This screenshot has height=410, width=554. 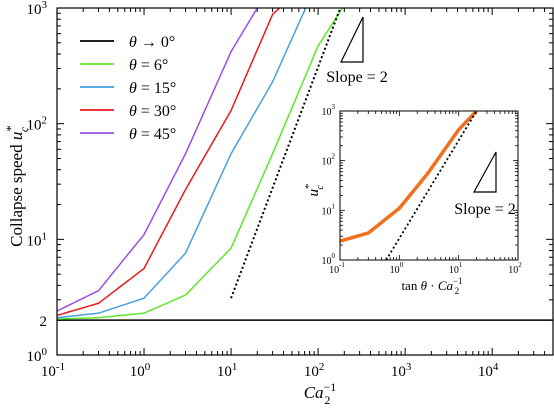 I want to click on inset-x-tick-label: 10¹, so click(x=456, y=268).